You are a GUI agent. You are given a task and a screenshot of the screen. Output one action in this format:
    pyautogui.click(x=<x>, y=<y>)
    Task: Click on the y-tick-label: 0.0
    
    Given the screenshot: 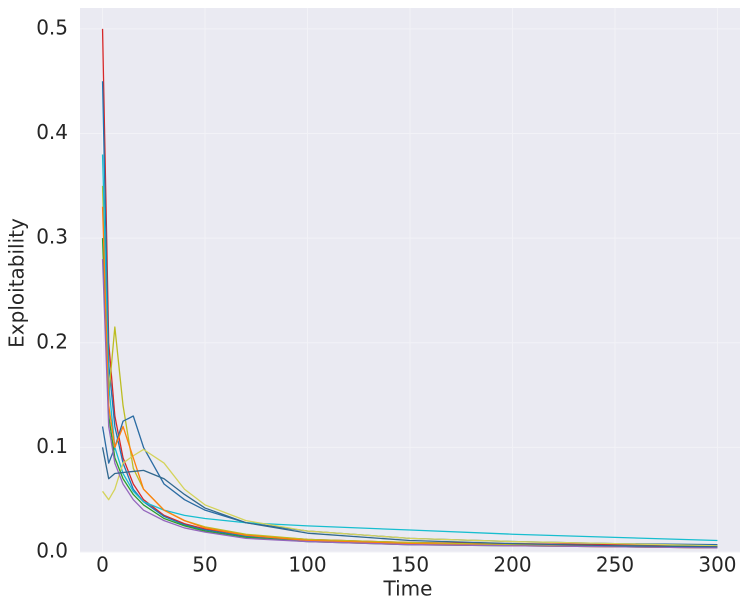 What is the action you would take?
    pyautogui.click(x=52, y=551)
    